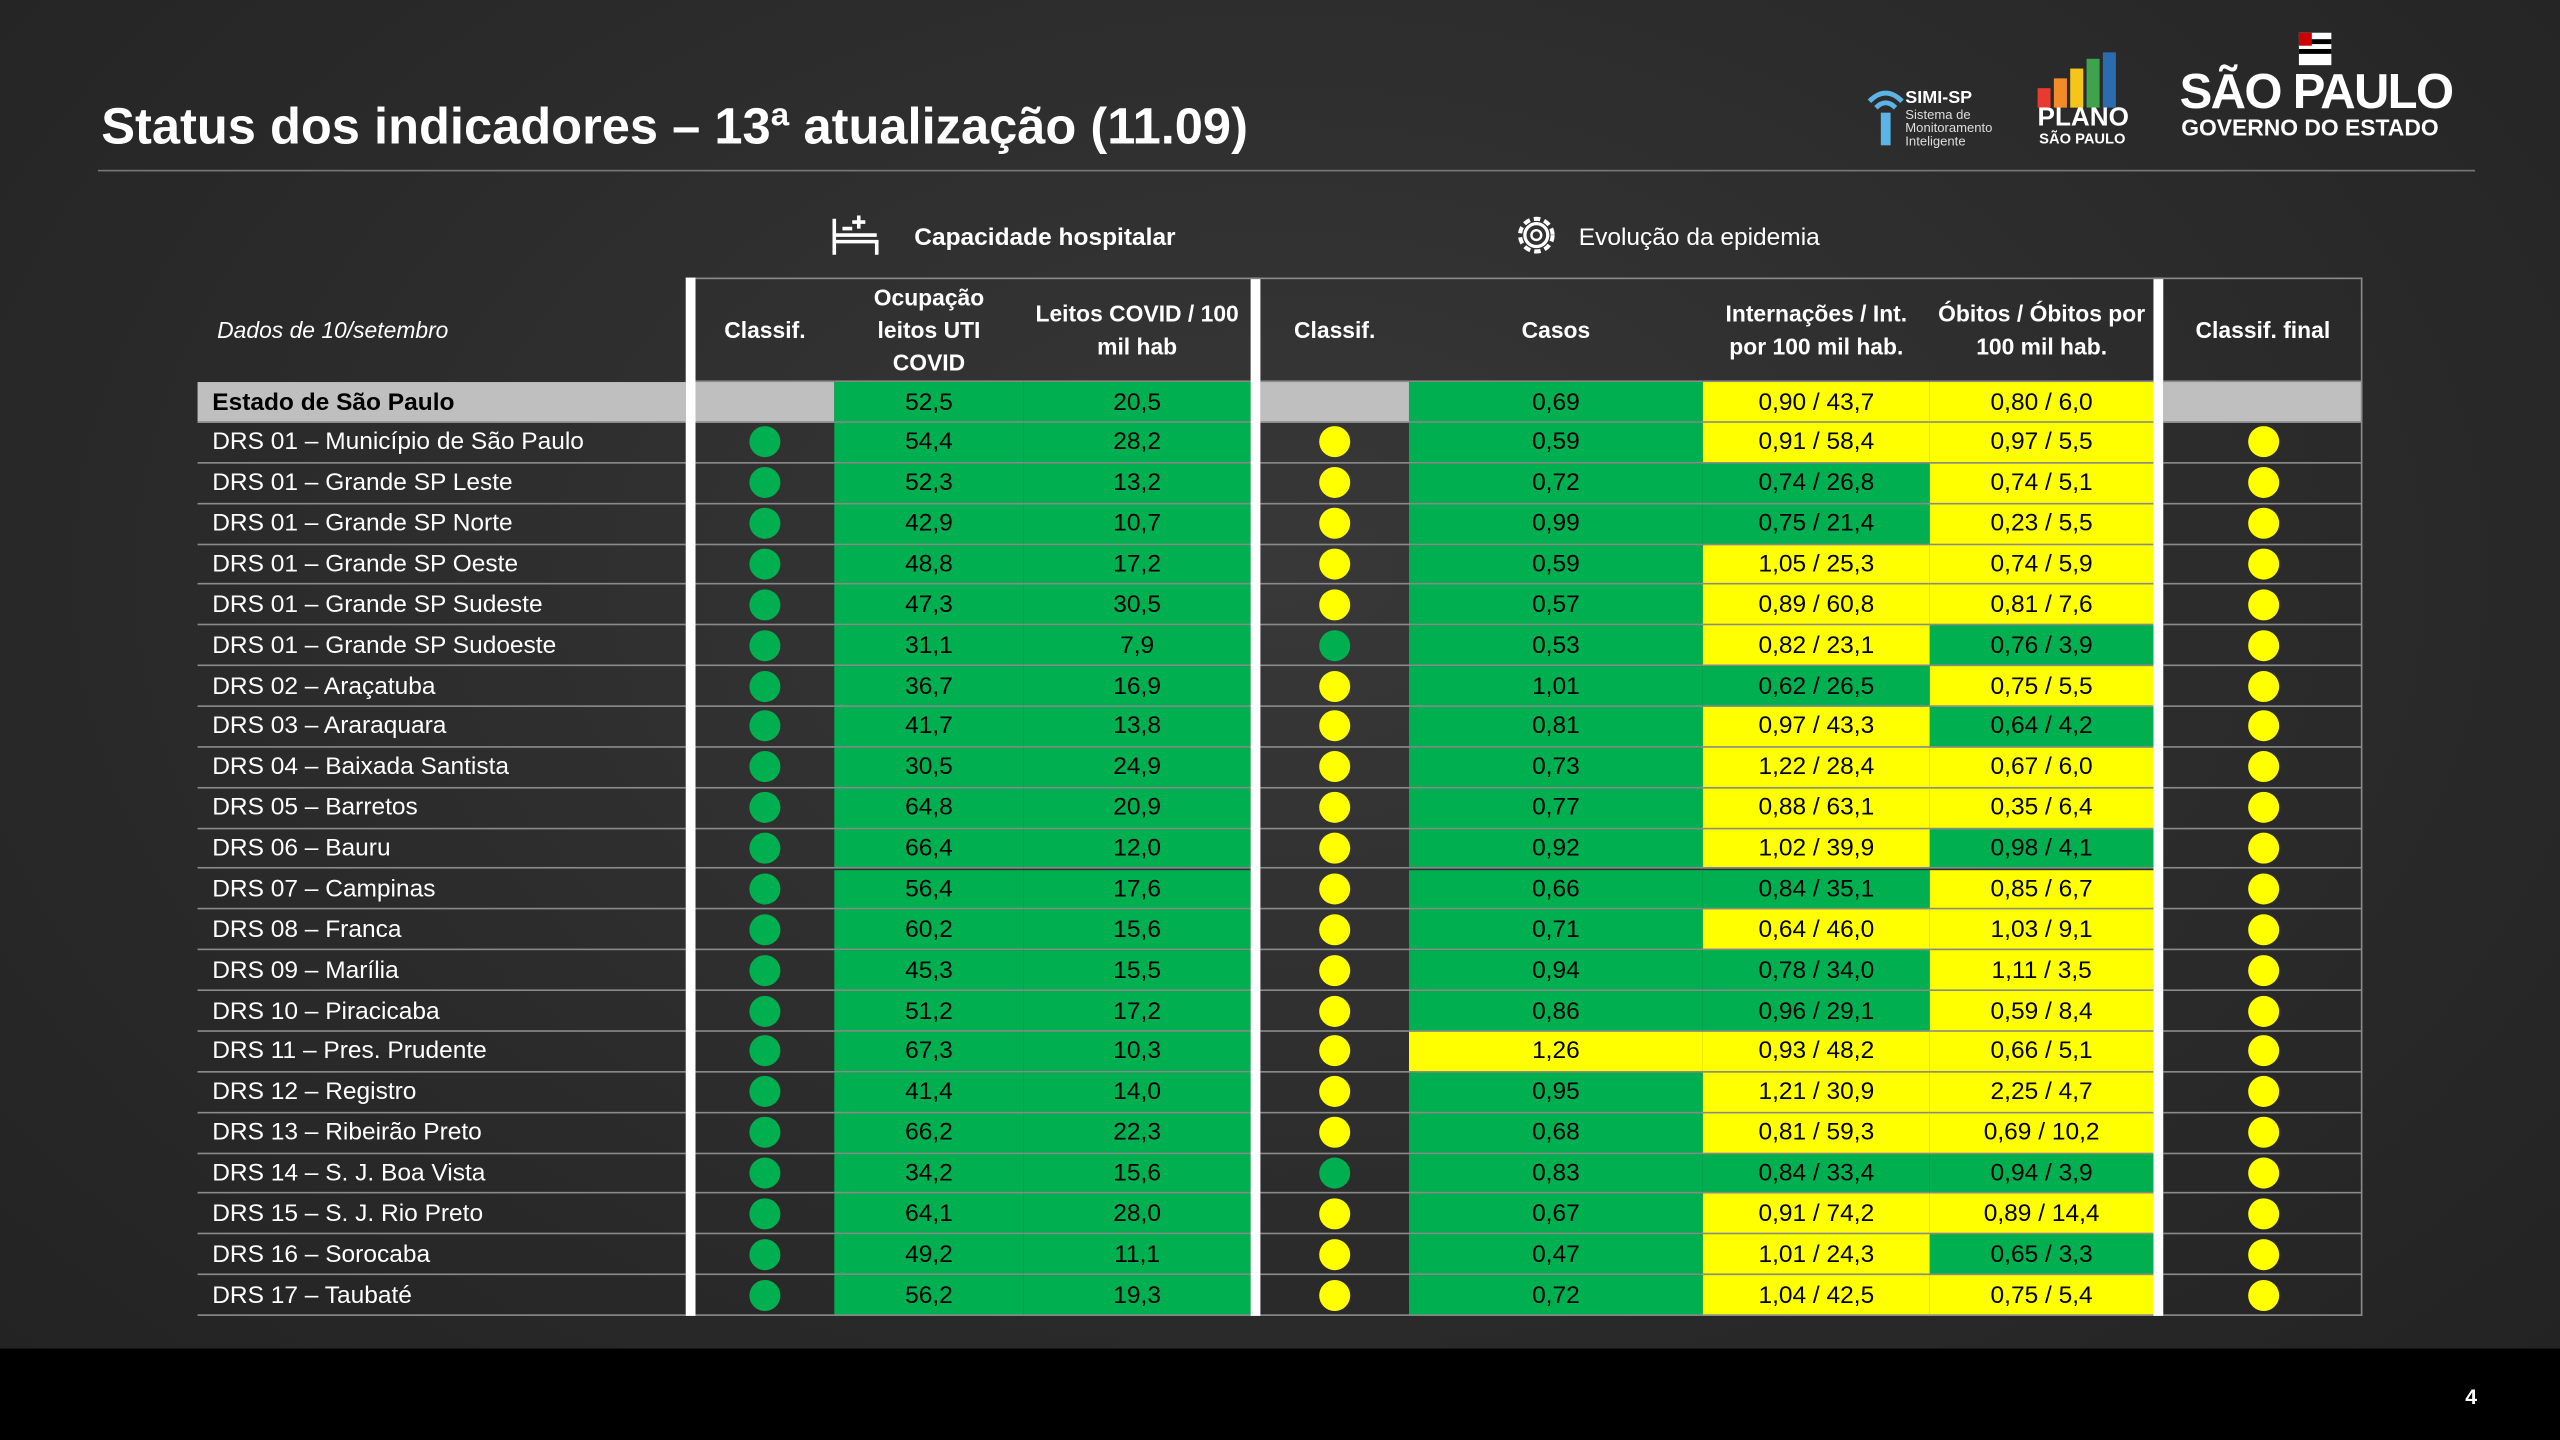 The width and height of the screenshot is (2560, 1440). Describe the element at coordinates (1816, 565) in the screenshot. I see `value-cell: 1,05 / 25,3` at that location.